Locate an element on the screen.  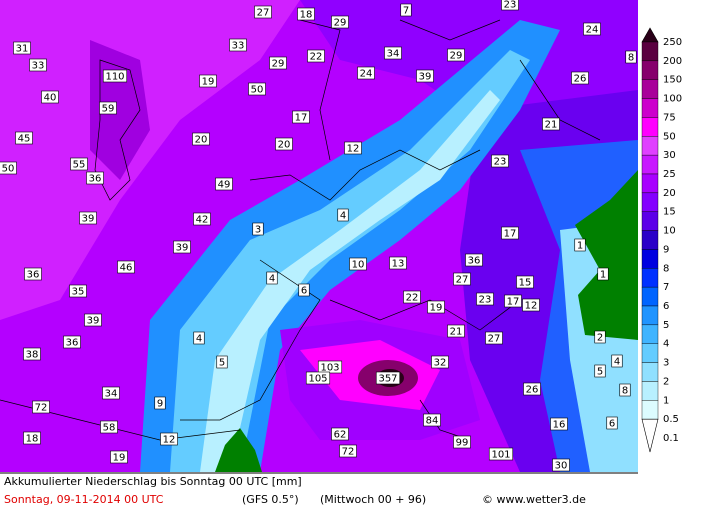
legend-label: 7 is located at coordinates (666, 287).